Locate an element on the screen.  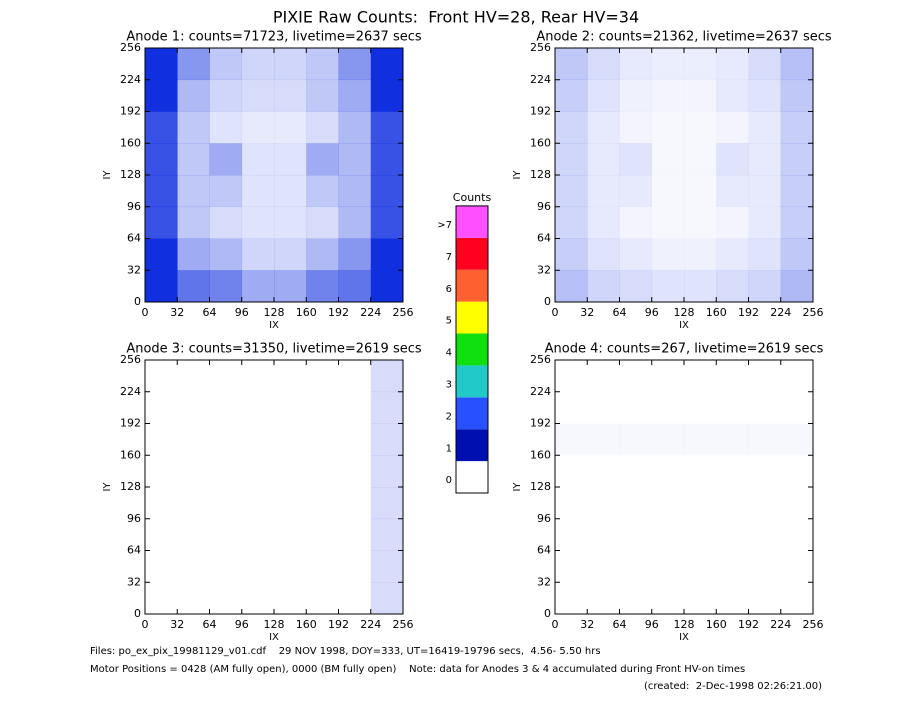
colorbar-label: 7 is located at coordinates (449, 257).